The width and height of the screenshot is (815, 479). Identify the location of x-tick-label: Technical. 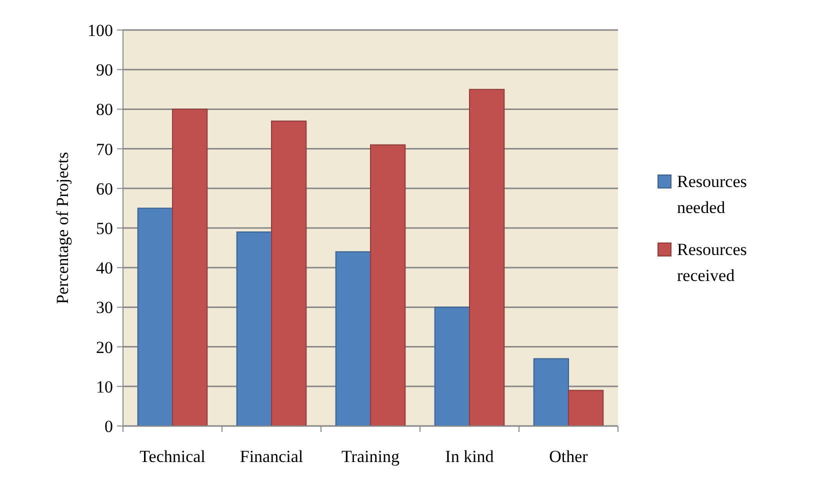
(173, 456).